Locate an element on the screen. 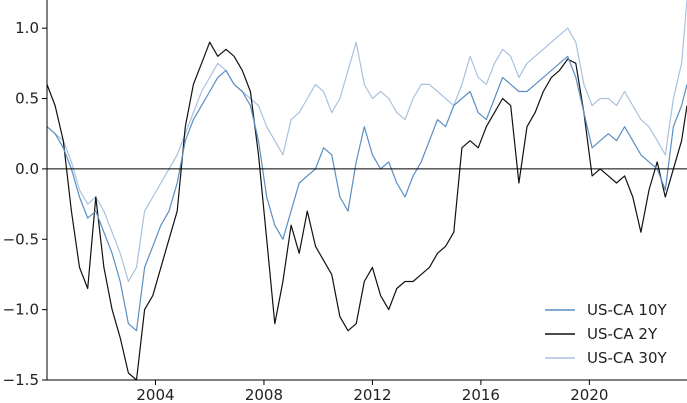  legend-label-us-ca-2y: US-CA 2Y is located at coordinates (622, 334).